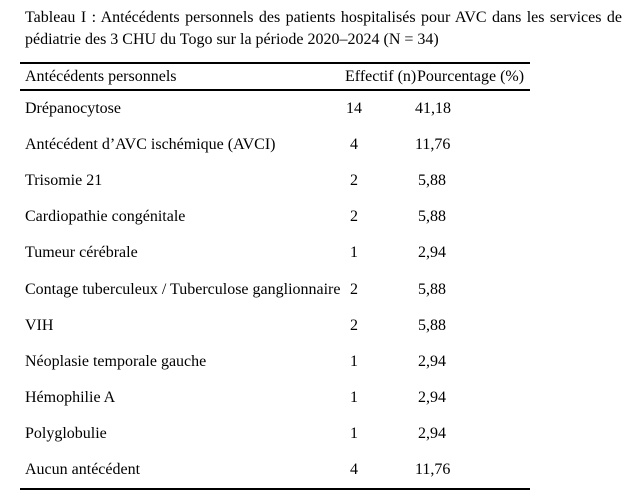  Describe the element at coordinates (275, 470) in the screenshot. I see `table-row: Aucun antécédent 4 11,76` at that location.